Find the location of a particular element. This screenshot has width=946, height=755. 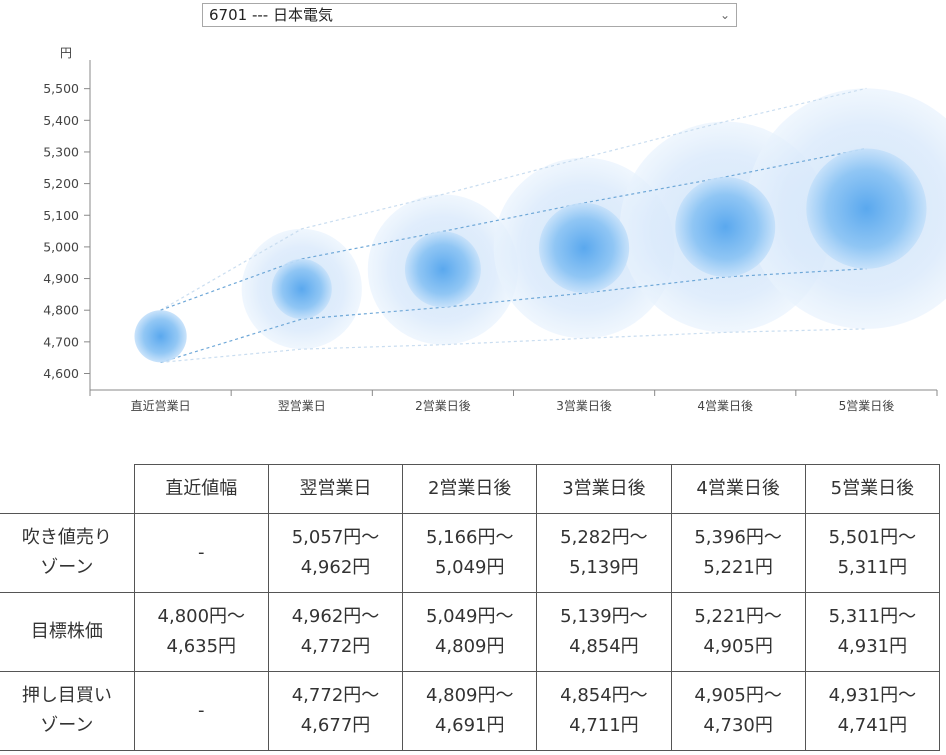

price-value: 4,772円 is located at coordinates (335, 646).